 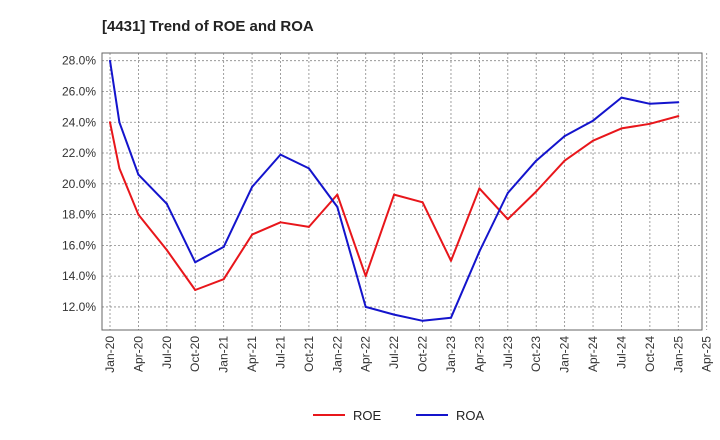 I want to click on y-tick-label: 22.0%, so click(x=79, y=153).